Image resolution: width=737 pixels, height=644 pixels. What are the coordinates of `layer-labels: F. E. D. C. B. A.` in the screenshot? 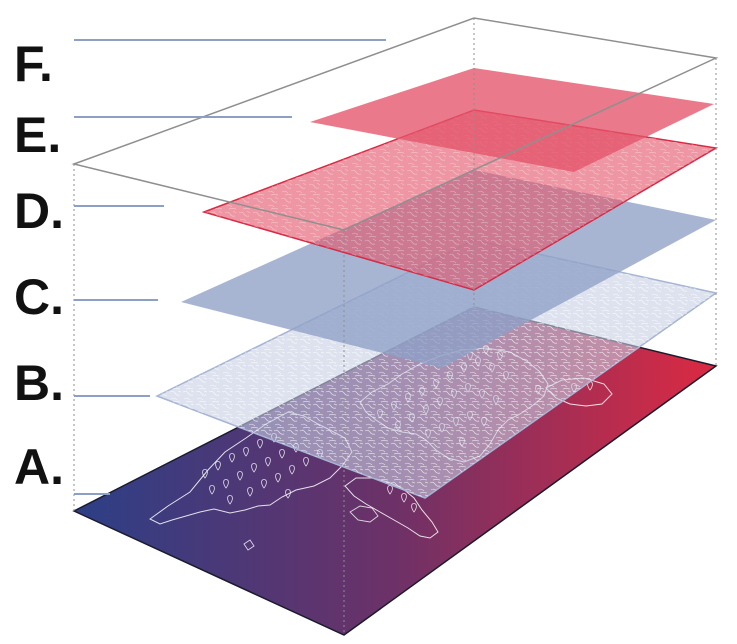 It's located at (39, 265).